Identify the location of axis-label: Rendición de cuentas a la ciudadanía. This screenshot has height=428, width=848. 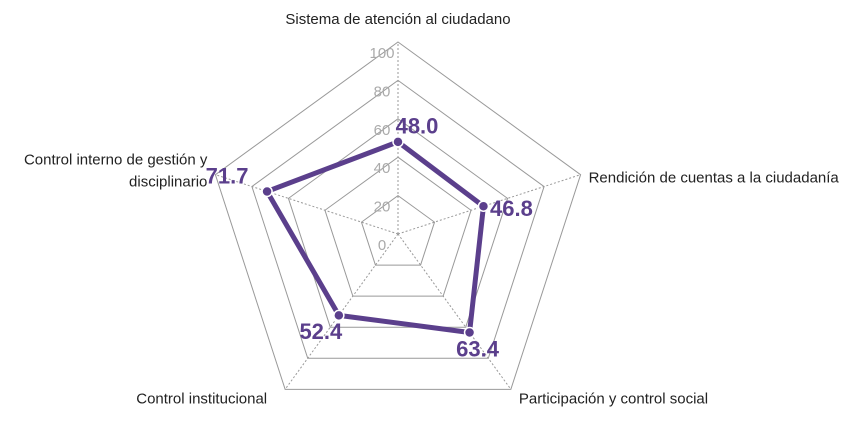
(714, 178).